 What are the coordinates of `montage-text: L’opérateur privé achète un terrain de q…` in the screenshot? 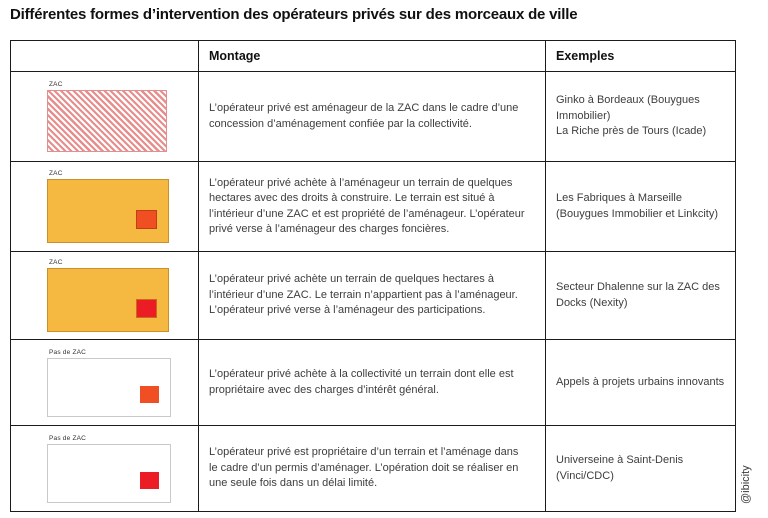 It's located at (372, 295).